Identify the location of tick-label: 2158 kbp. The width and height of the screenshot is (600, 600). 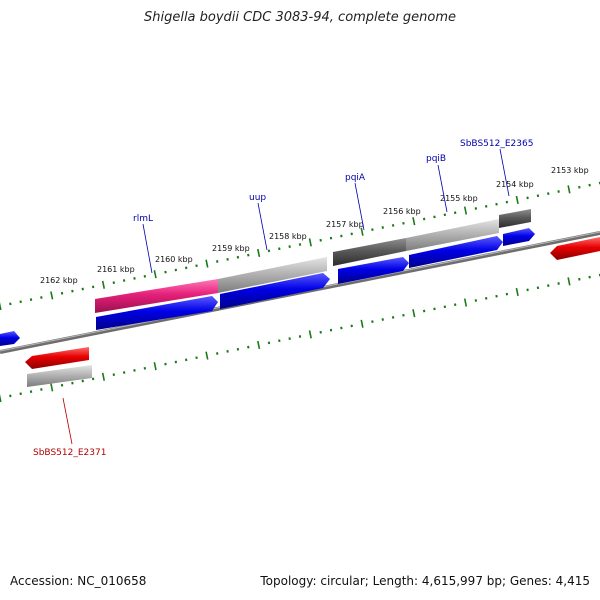
(288, 236).